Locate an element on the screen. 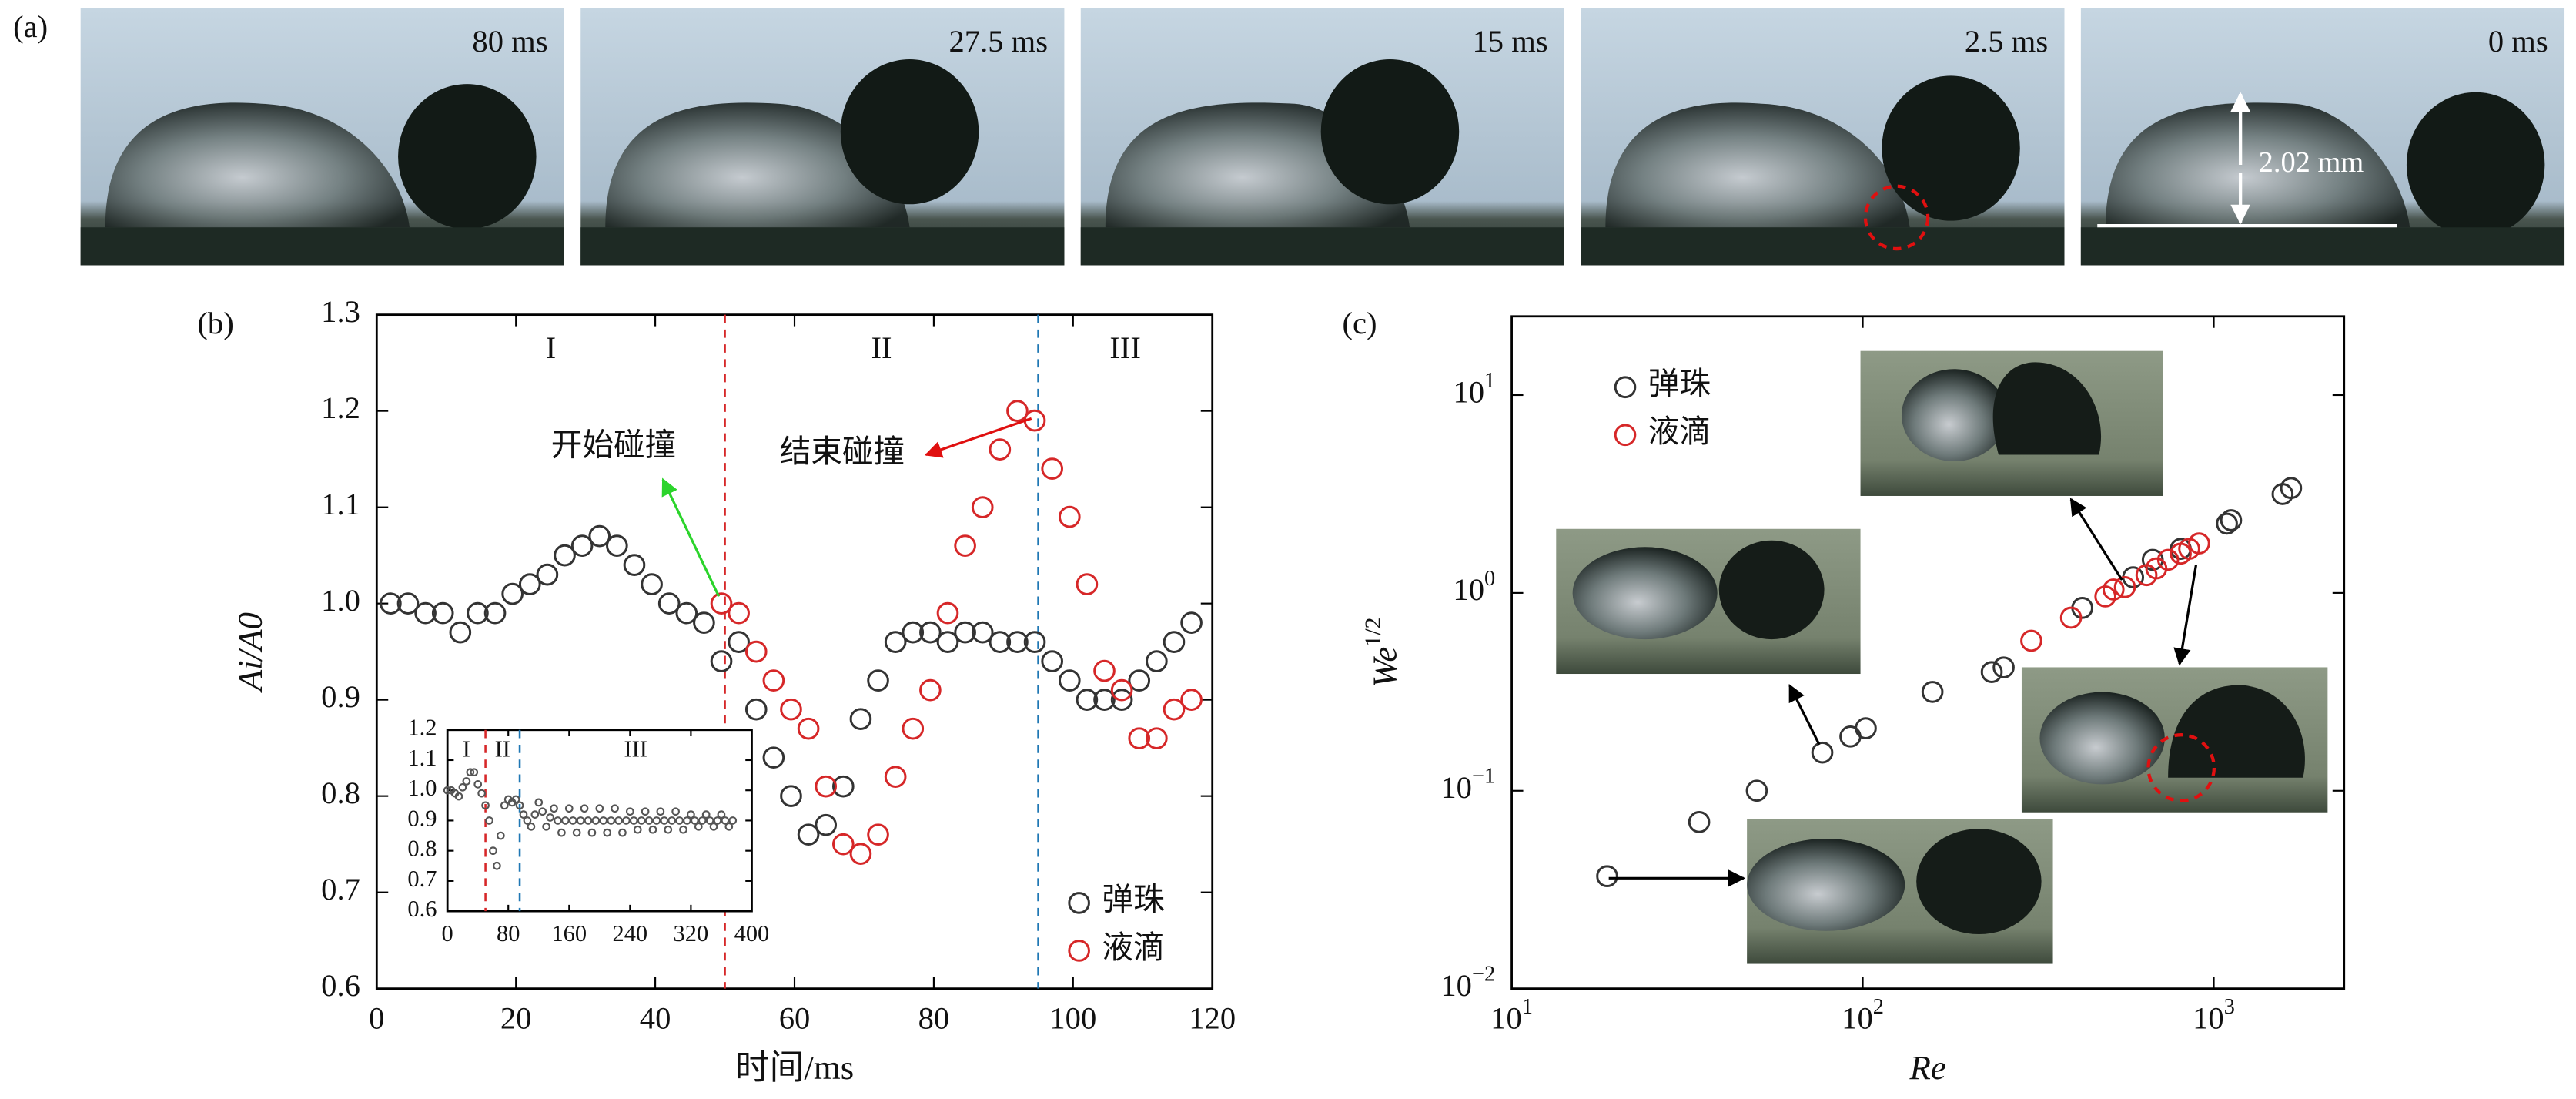 This screenshot has width=2576, height=1099. y-tick-label: 1.0 is located at coordinates (341, 601).